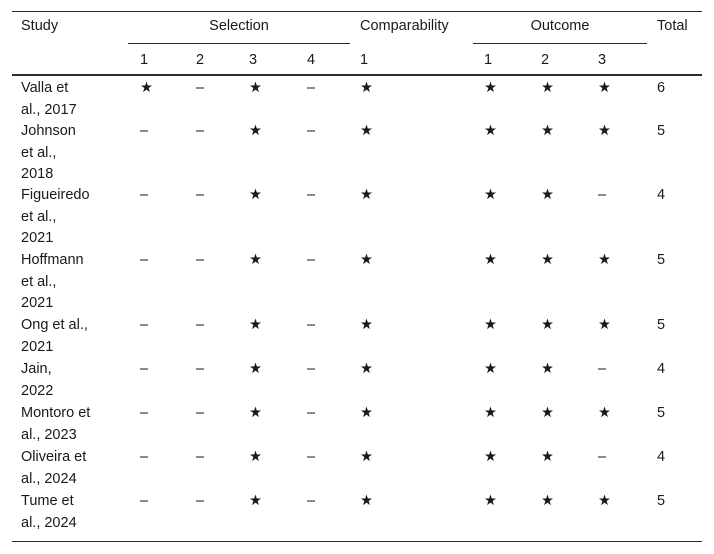 Image resolution: width=714 pixels, height=554 pixels. I want to click on study-name-line: al., 2017, so click(49, 109).